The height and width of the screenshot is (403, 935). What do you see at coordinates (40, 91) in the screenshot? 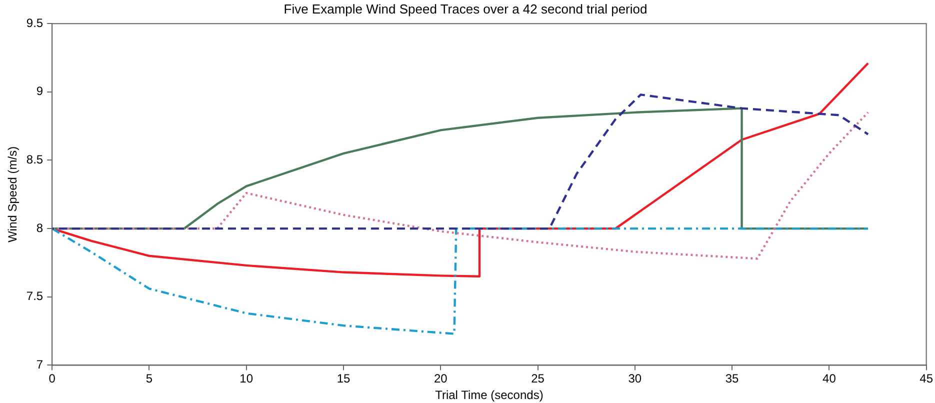
I see `y-tick-label: 9` at bounding box center [40, 91].